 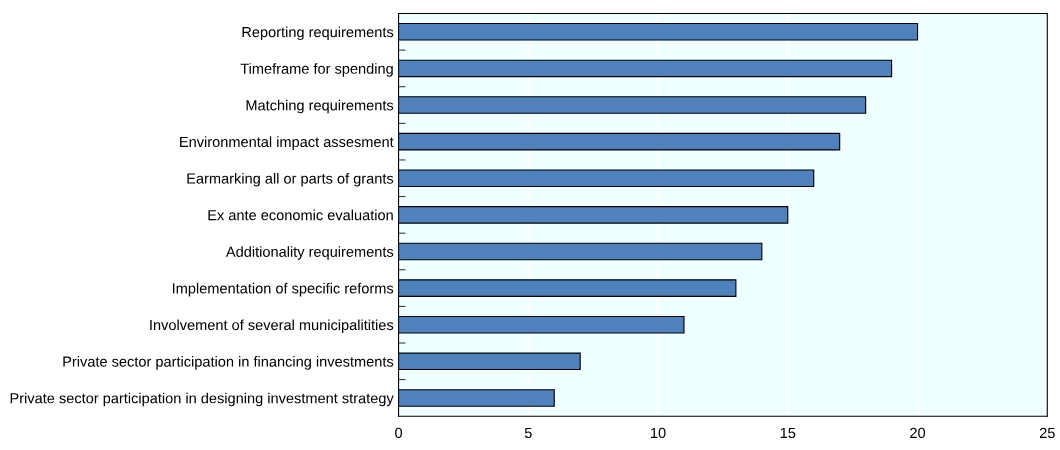 I want to click on y-tick-label: Ex ante economic evaluation, so click(x=300, y=215).